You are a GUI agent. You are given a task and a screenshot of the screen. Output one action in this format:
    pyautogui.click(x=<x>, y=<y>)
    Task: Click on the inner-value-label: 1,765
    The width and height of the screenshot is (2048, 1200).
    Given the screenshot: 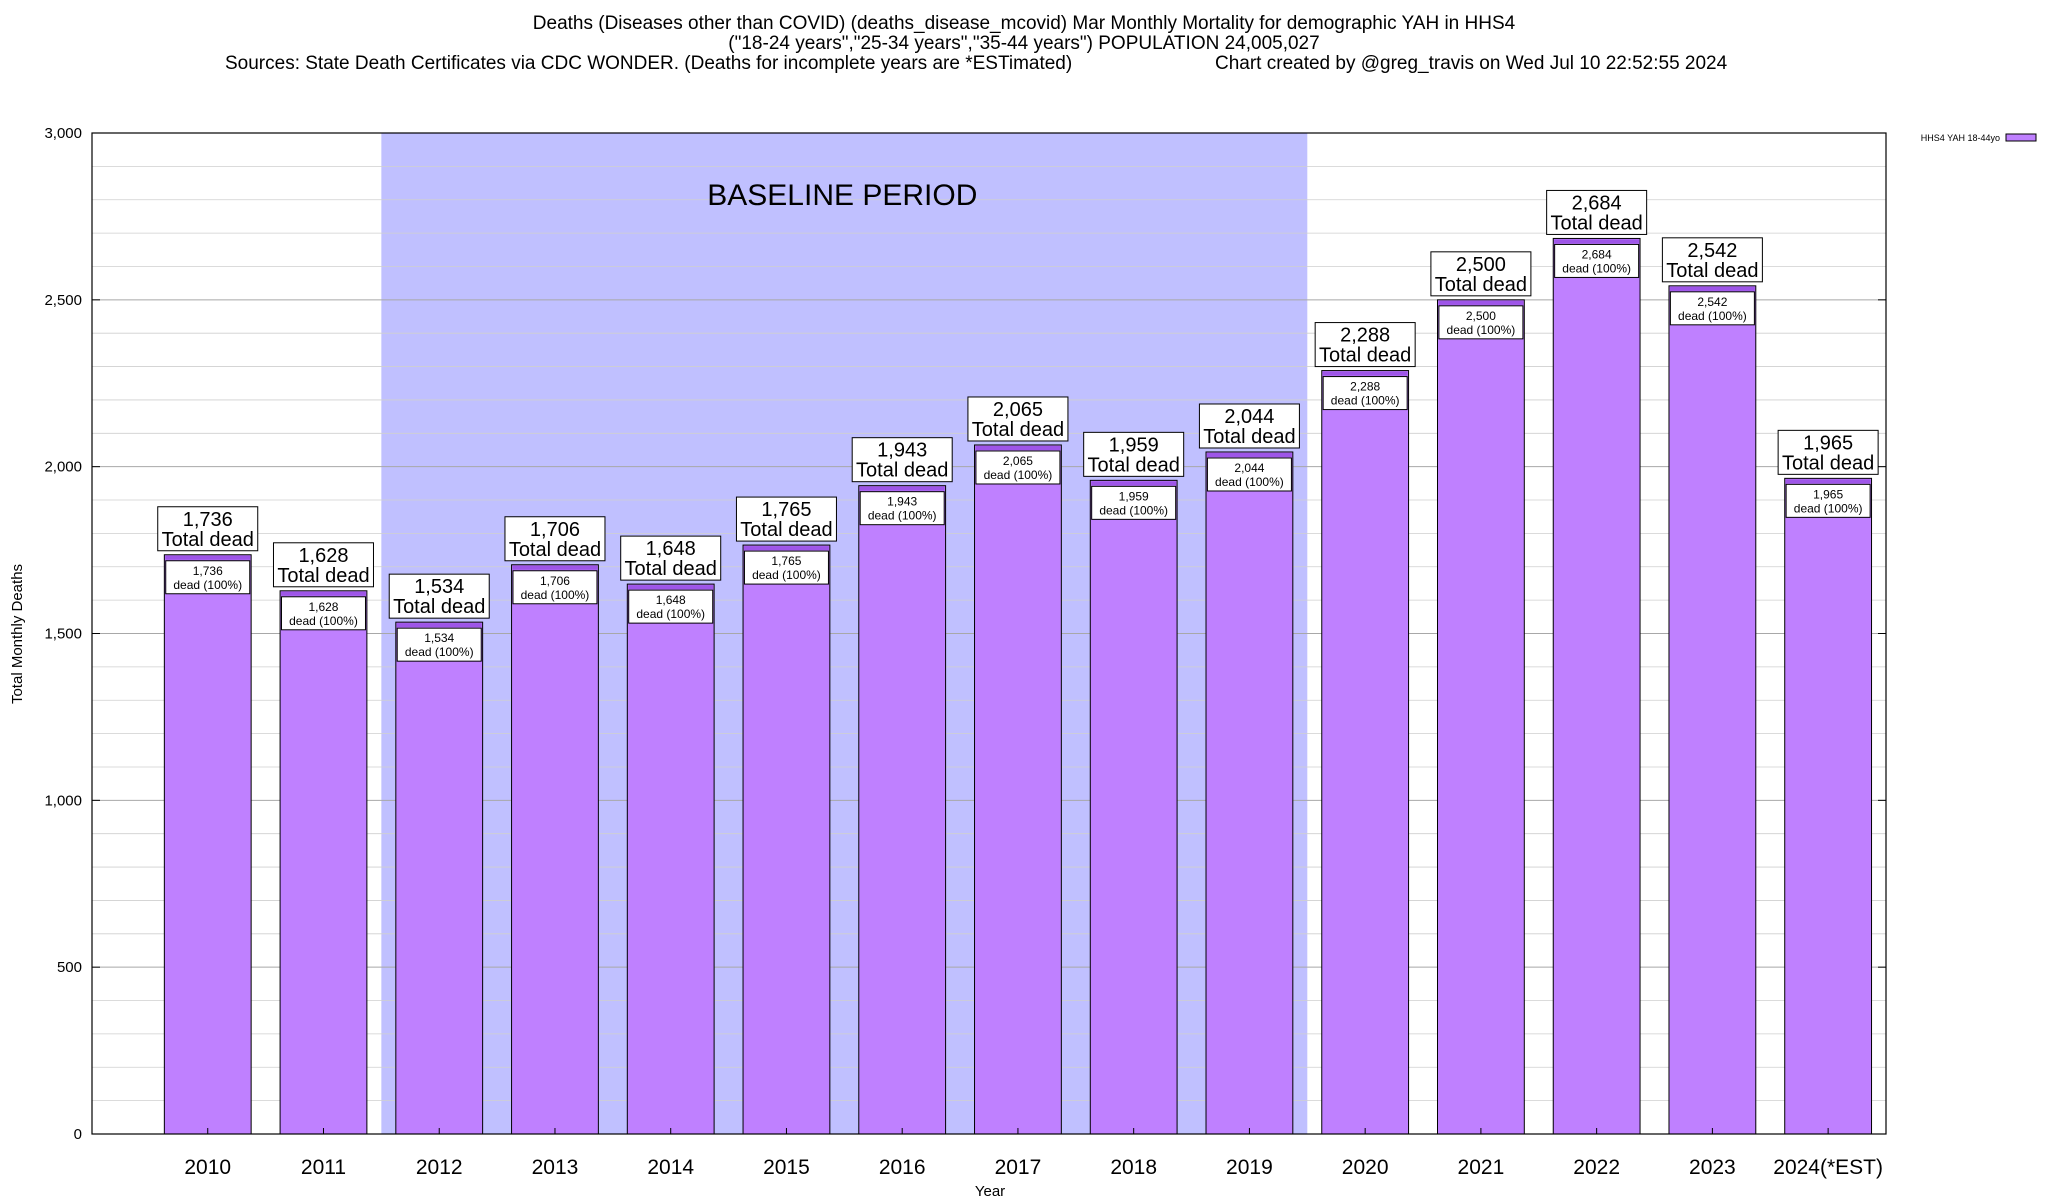 What is the action you would take?
    pyautogui.click(x=786, y=561)
    